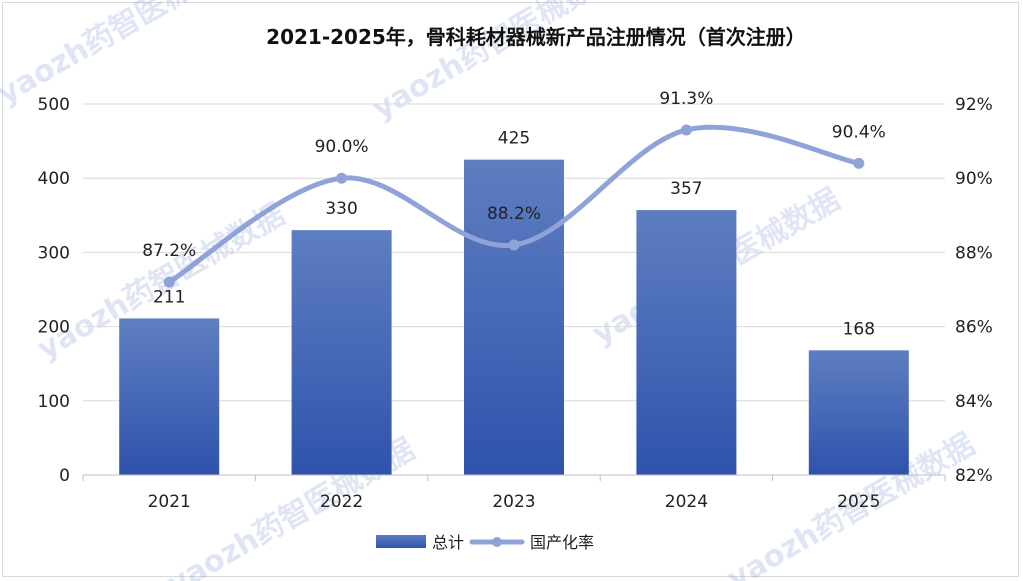 The image size is (1023, 581). What do you see at coordinates (686, 189) in the screenshot?
I see `bar-data-label: 357` at bounding box center [686, 189].